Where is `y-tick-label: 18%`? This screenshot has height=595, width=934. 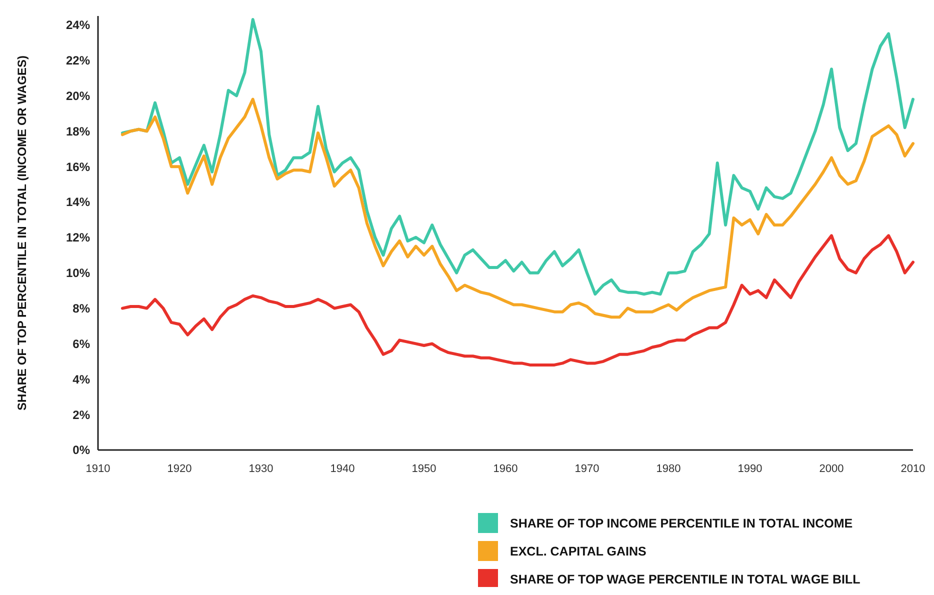
y-tick-label: 18% is located at coordinates (78, 131).